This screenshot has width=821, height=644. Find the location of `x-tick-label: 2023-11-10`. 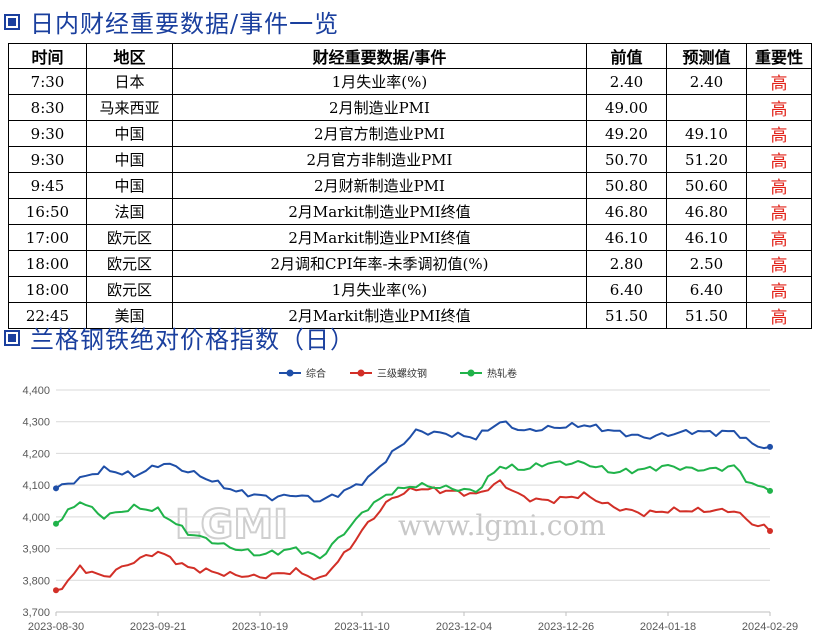

x-tick-label: 2023-11-10 is located at coordinates (361, 627).